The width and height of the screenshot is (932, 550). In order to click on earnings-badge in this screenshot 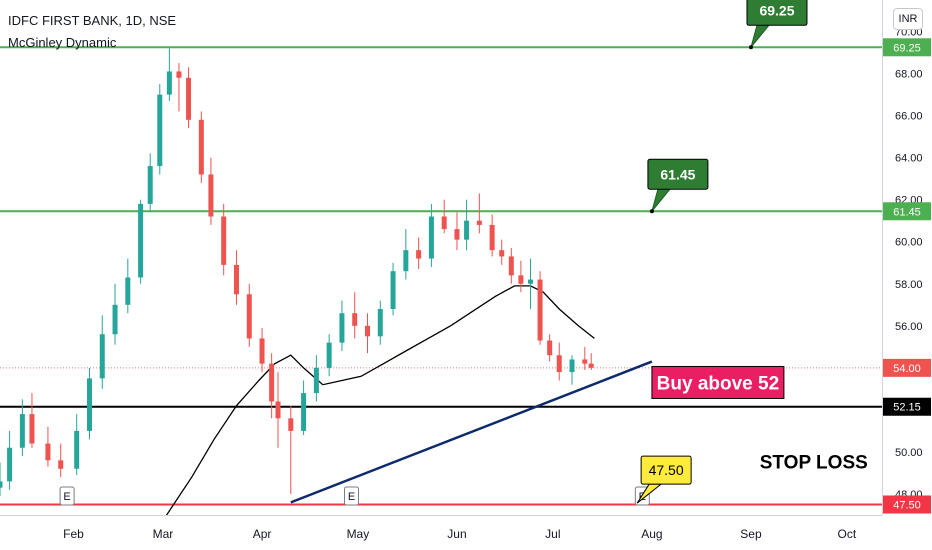, I will do `click(352, 496)`.